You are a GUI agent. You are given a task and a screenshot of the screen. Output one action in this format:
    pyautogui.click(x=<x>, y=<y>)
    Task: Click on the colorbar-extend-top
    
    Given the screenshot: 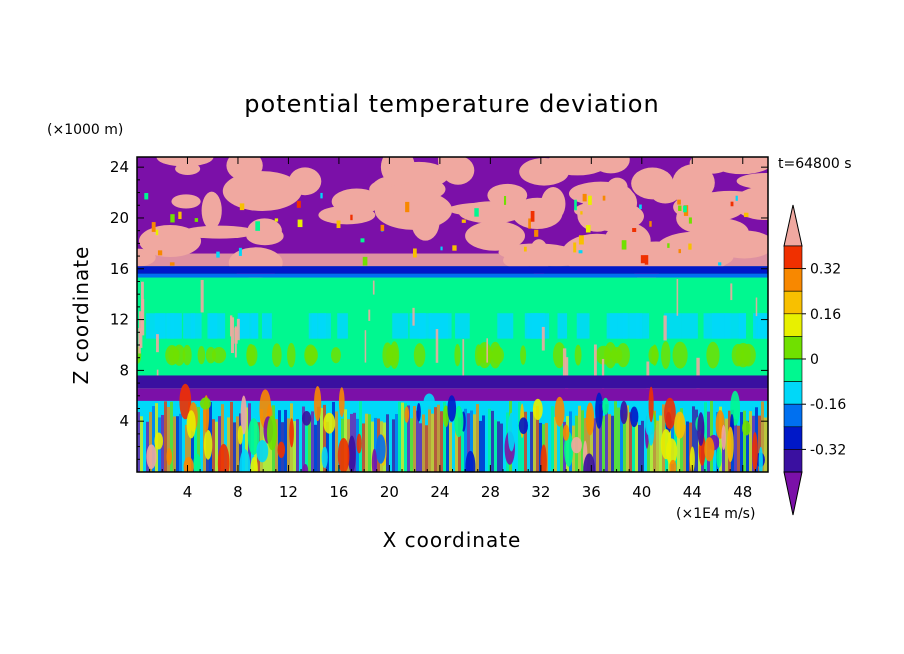 What is the action you would take?
    pyautogui.click(x=793, y=225)
    